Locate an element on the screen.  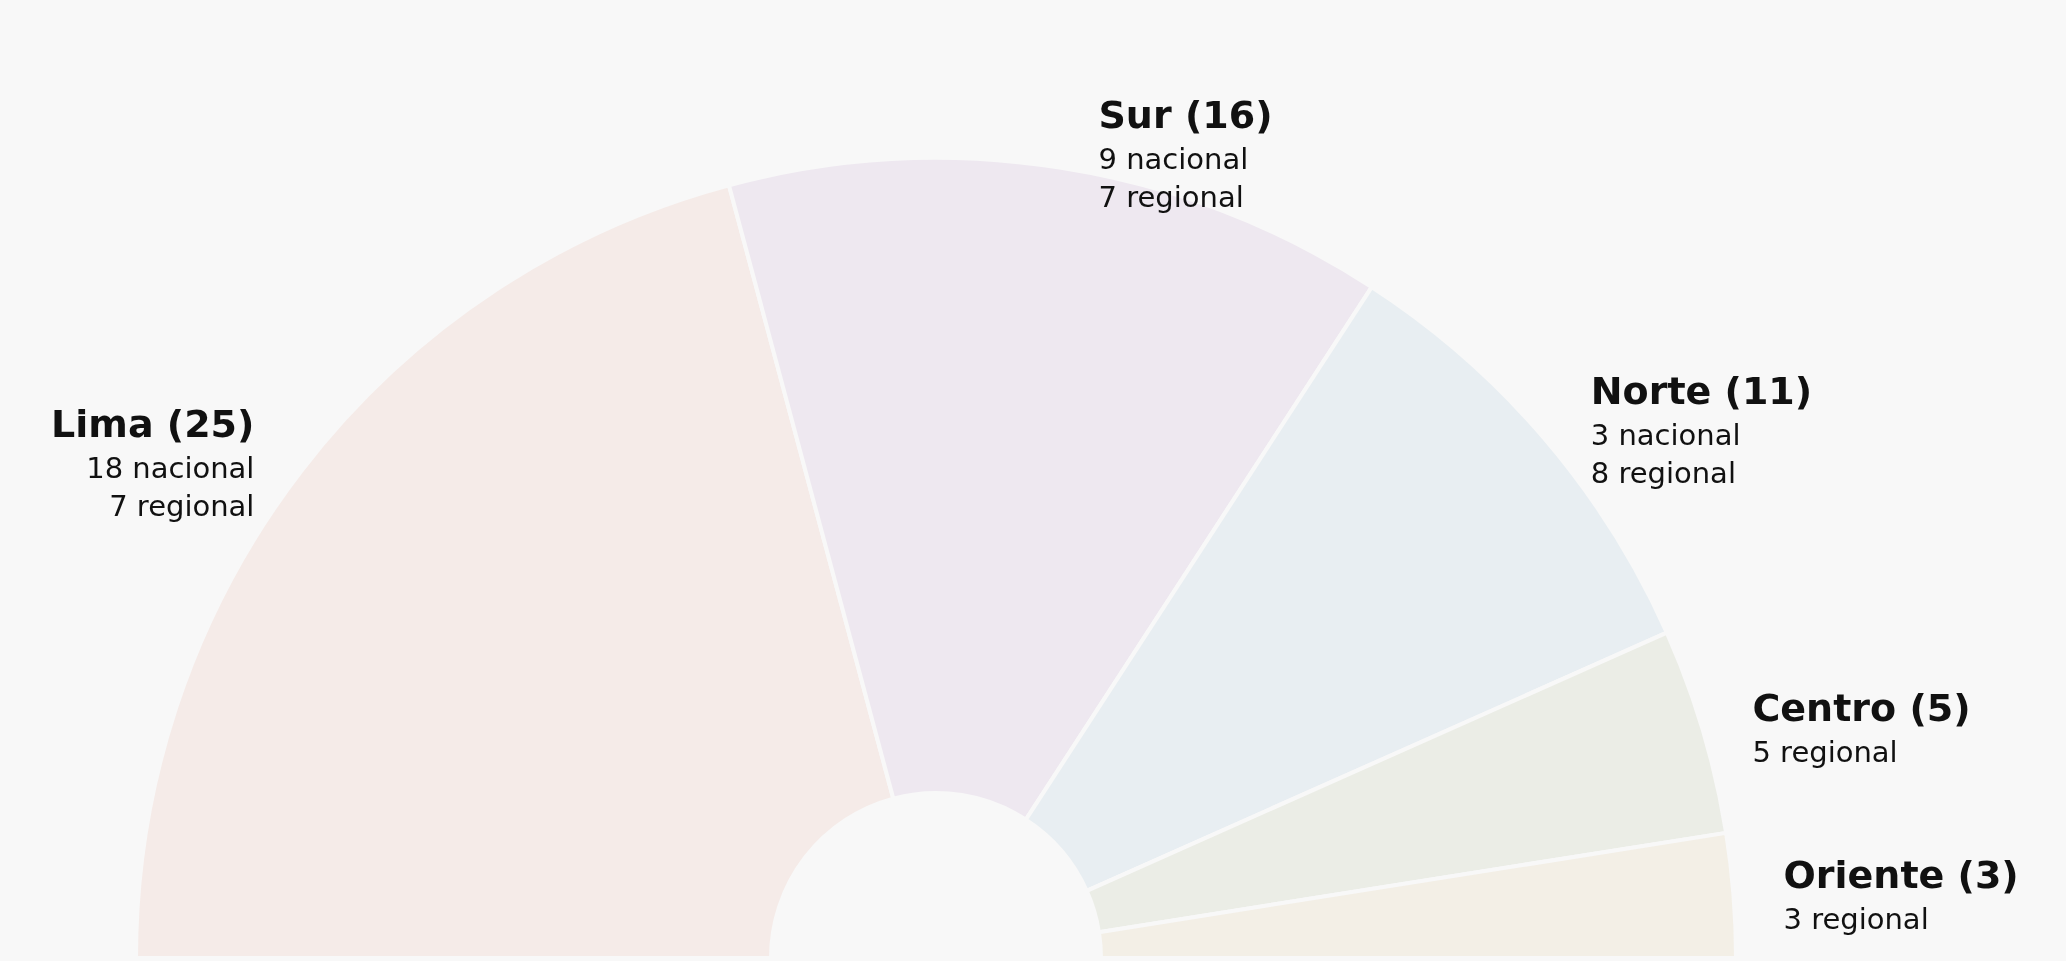
slice-label: Centro (5) is located at coordinates (1861, 707).